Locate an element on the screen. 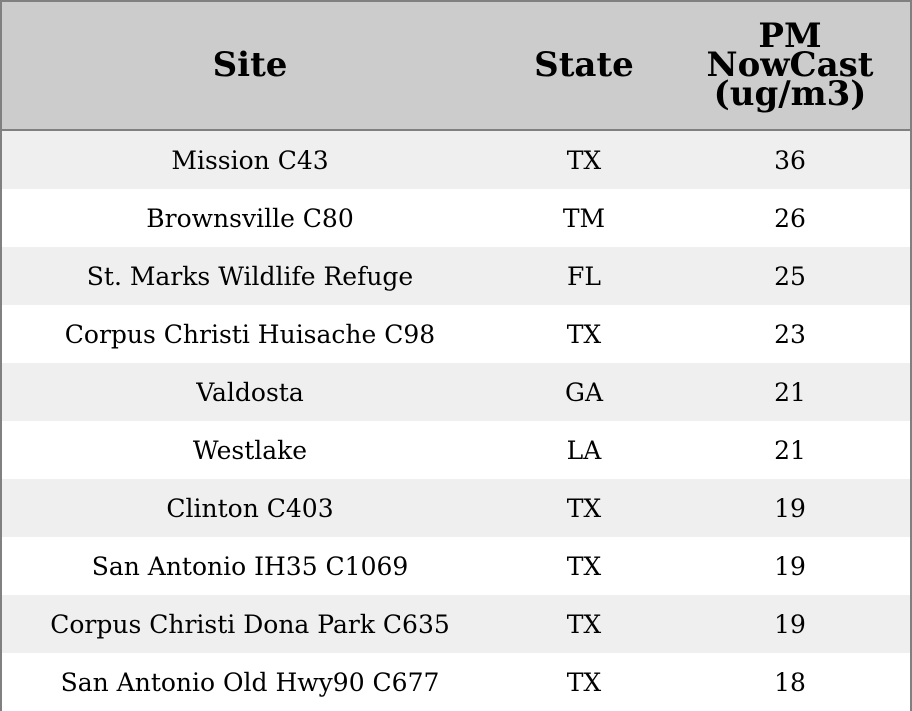 This screenshot has height=711, width=912. column-header-state: State is located at coordinates (584, 65).